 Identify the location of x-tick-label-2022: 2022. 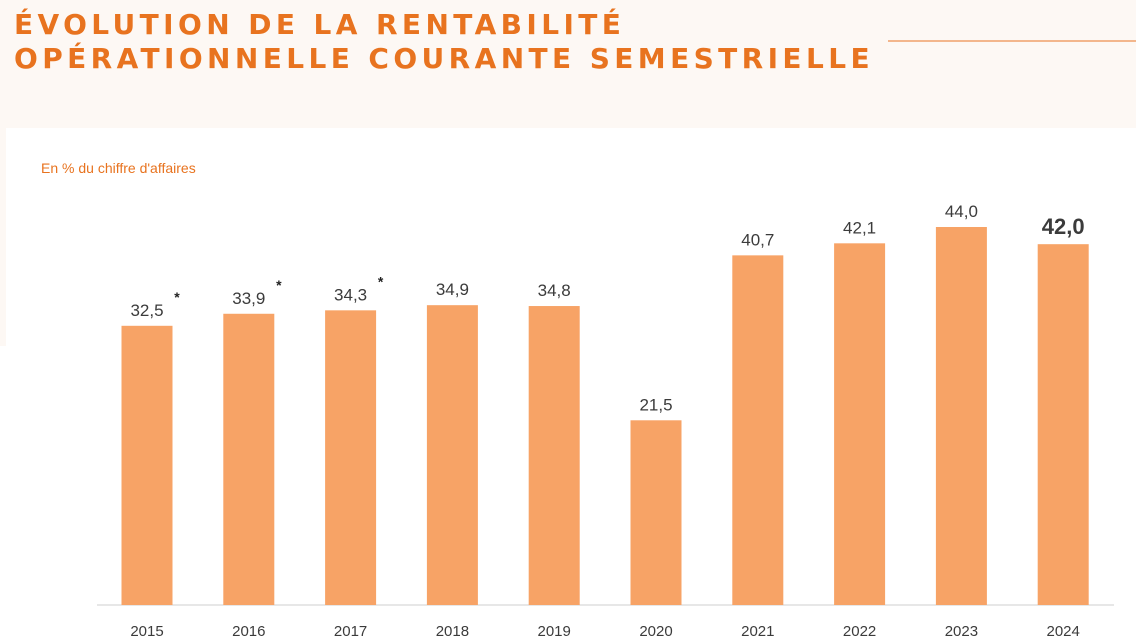
(859, 631).